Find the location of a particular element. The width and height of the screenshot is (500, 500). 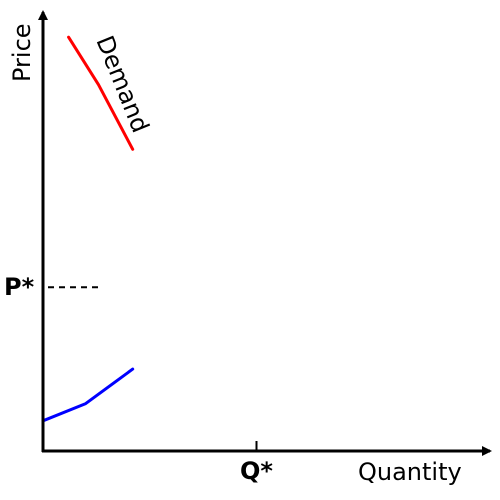

y-tick-label: P* is located at coordinates (19, 287).